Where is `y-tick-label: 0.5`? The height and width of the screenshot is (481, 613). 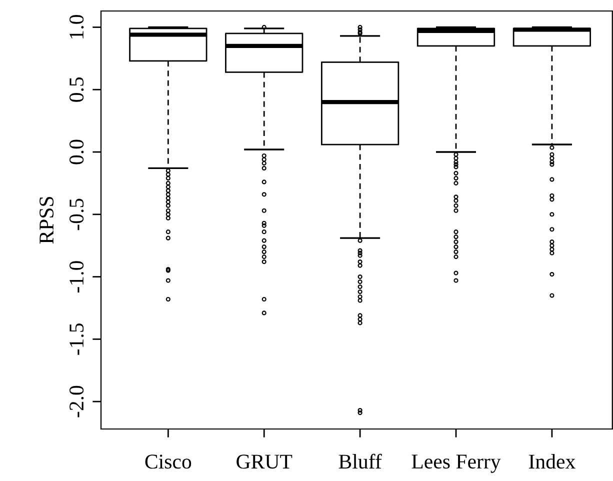
y-tick-label: 0.5 is located at coordinates (77, 89).